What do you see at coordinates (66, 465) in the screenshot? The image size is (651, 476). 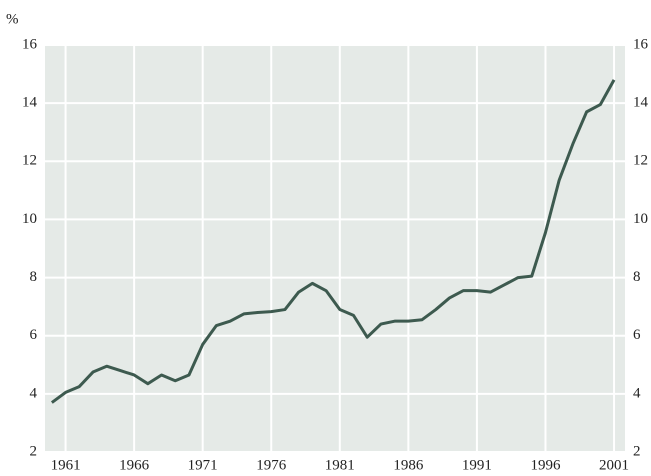 I see `x-tick-label: 1961` at bounding box center [66, 465].